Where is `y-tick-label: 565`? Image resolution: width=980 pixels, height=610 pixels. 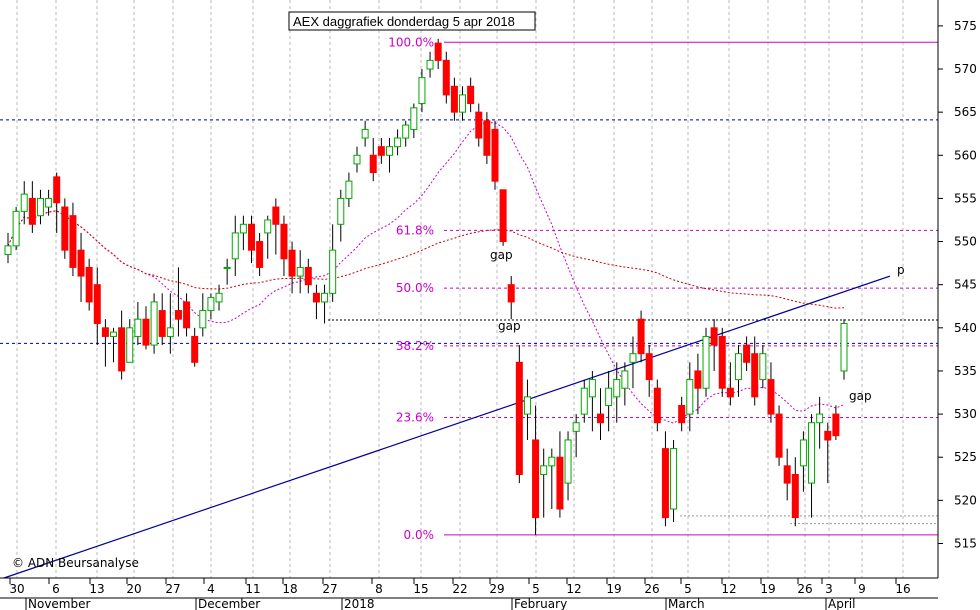
y-tick-label: 565 is located at coordinates (965, 112).